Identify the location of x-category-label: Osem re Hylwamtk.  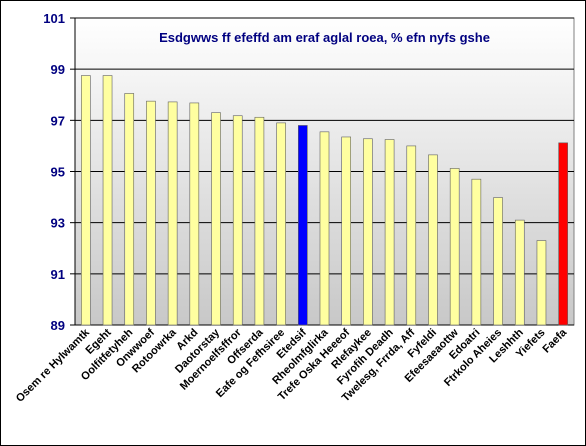
(53, 365).